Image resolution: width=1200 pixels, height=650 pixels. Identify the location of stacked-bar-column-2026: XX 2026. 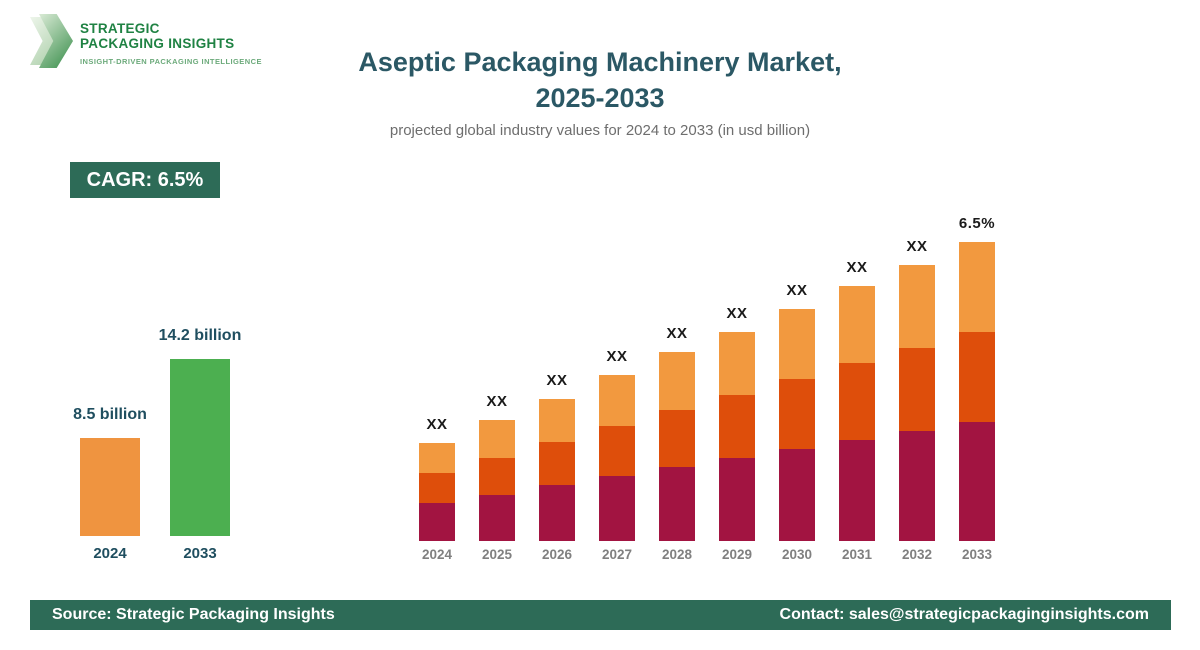
(557, 467).